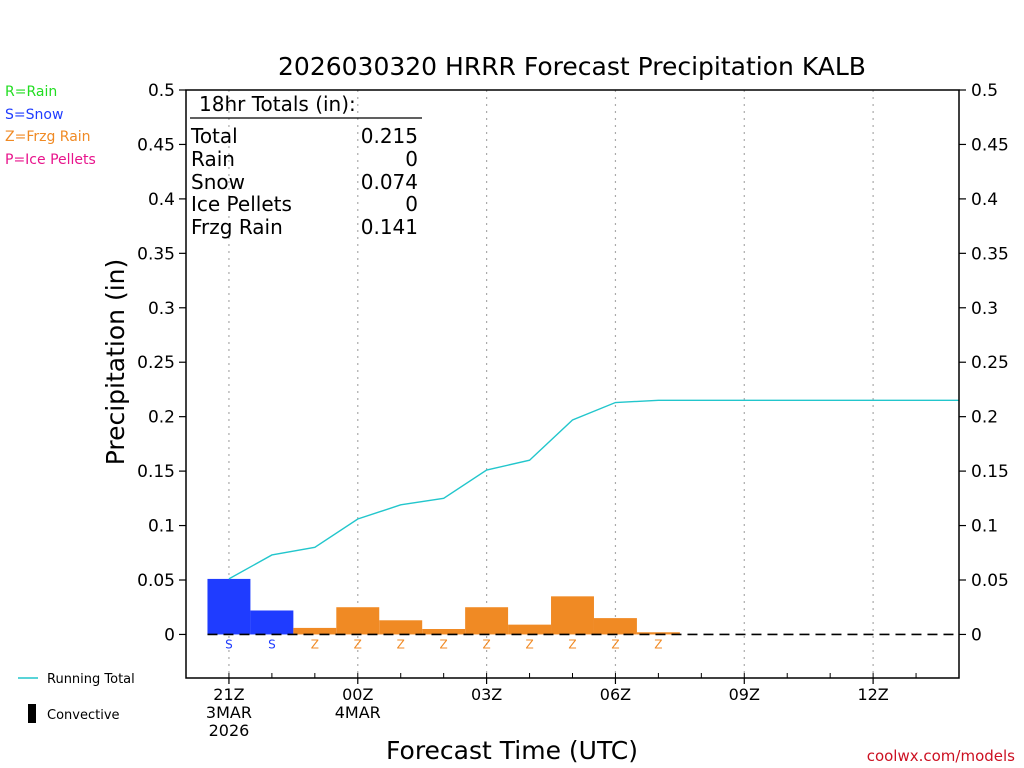 The width and height of the screenshot is (1024, 768). I want to click on legend-rain: R=Rain, so click(31, 92).